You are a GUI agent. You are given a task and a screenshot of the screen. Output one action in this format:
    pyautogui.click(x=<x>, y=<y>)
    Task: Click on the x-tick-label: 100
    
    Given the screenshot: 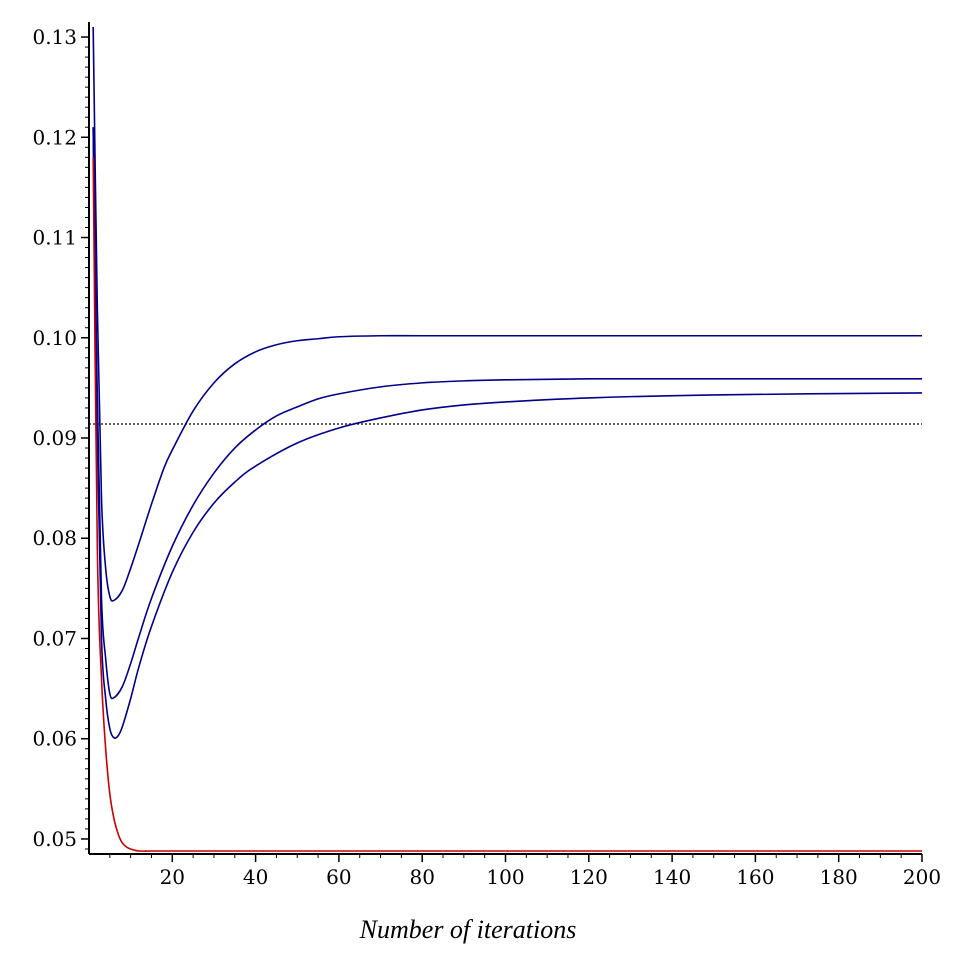 What is the action you would take?
    pyautogui.click(x=505, y=877)
    